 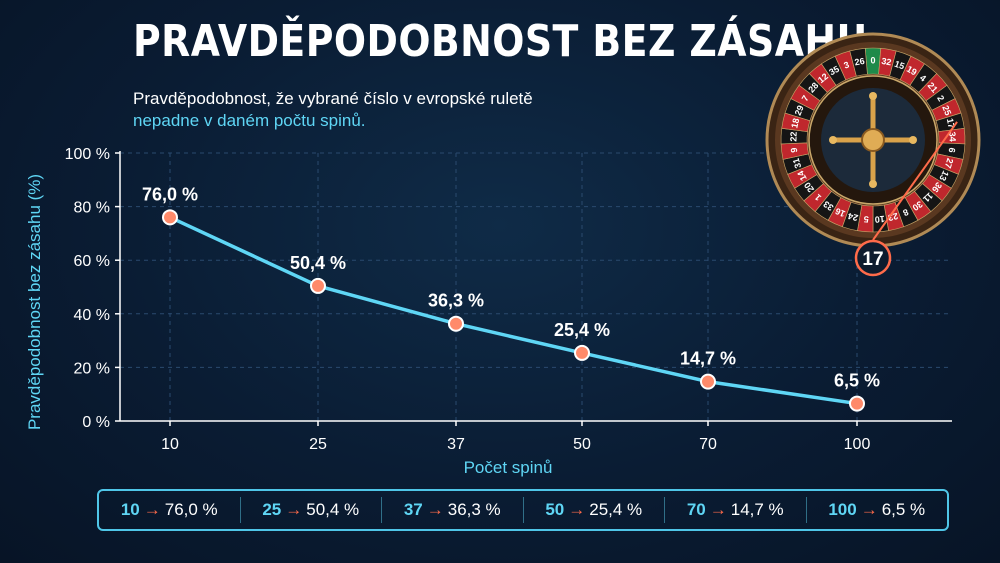 I want to click on wheel-number: 9, so click(x=794, y=150).